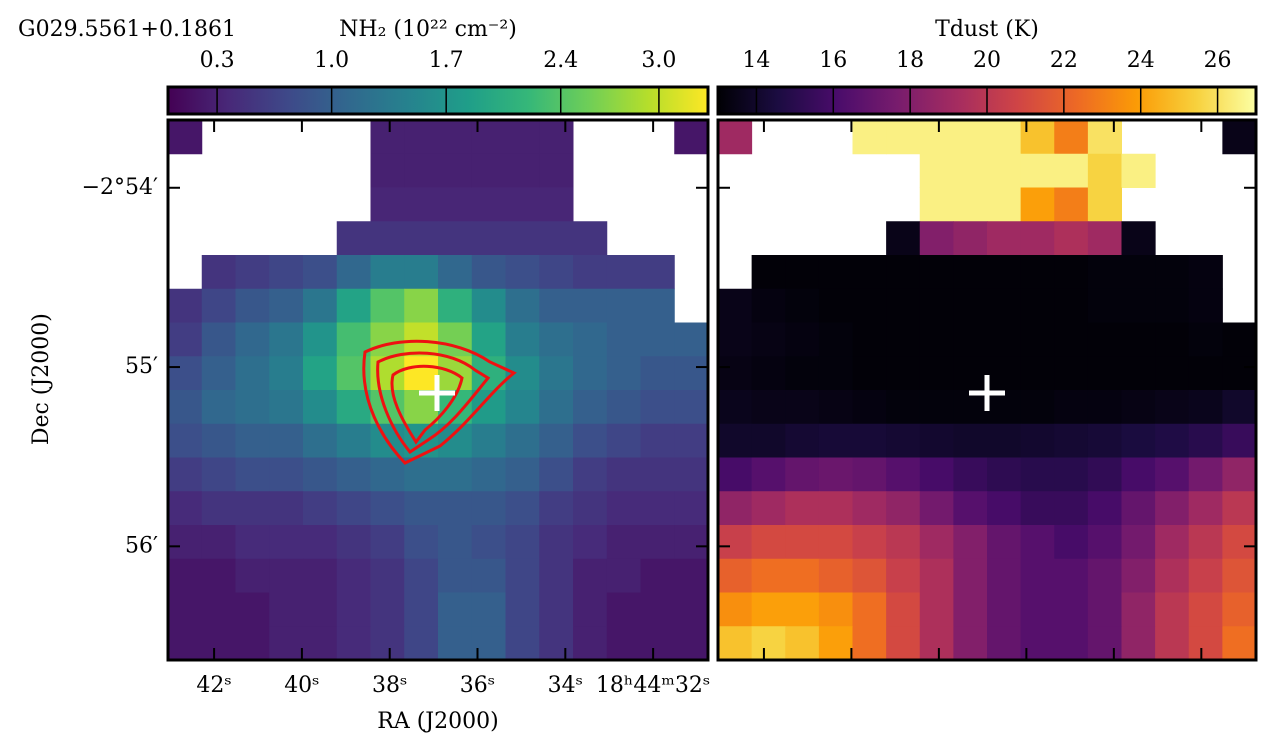  Describe the element at coordinates (389, 685) in the screenshot. I see `x-tick-label: 38ˢ` at that location.